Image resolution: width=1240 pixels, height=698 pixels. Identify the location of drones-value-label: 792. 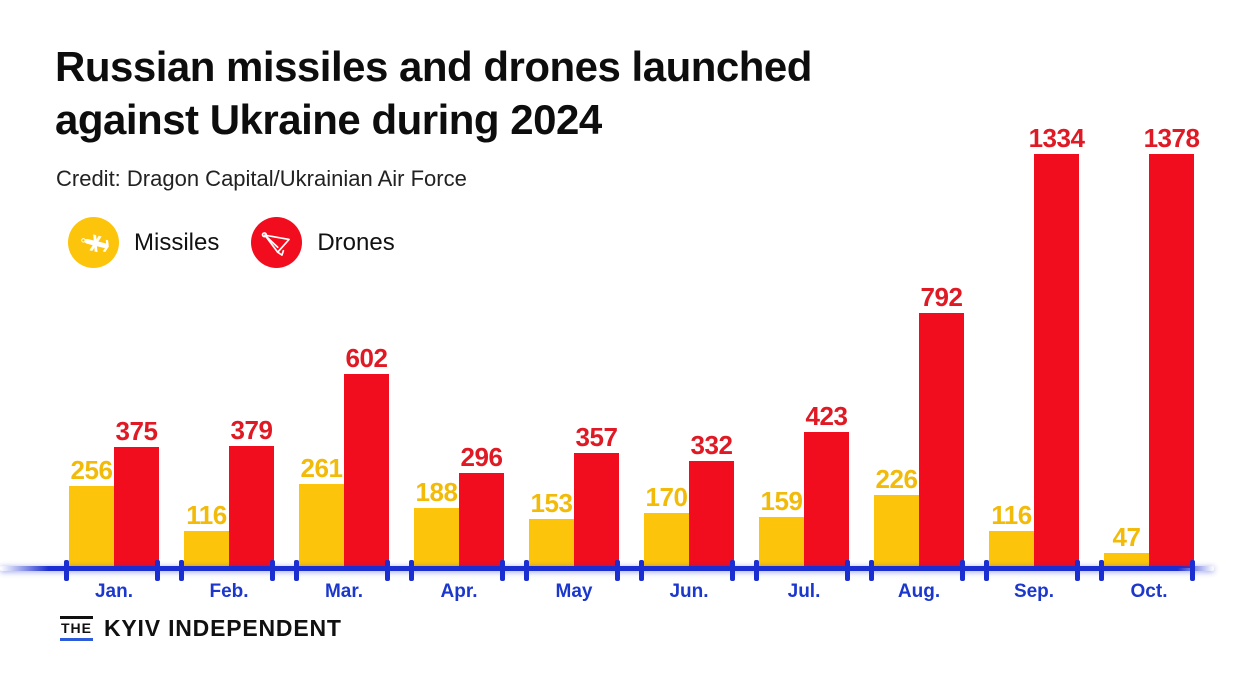
(941, 297).